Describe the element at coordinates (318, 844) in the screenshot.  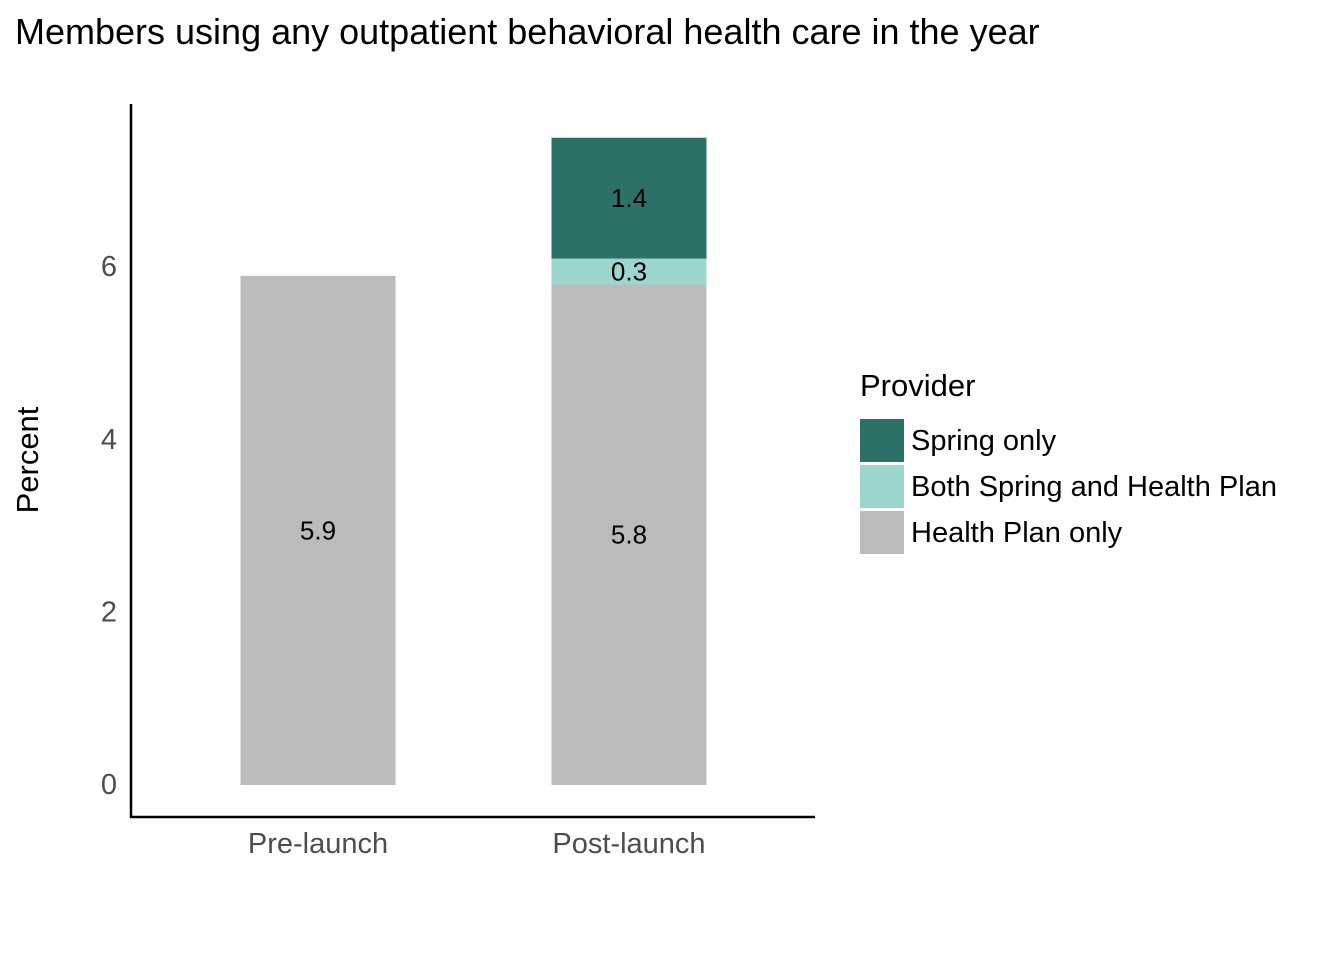
I see `x-tick-label-pre-launch: Pre-launch` at that location.